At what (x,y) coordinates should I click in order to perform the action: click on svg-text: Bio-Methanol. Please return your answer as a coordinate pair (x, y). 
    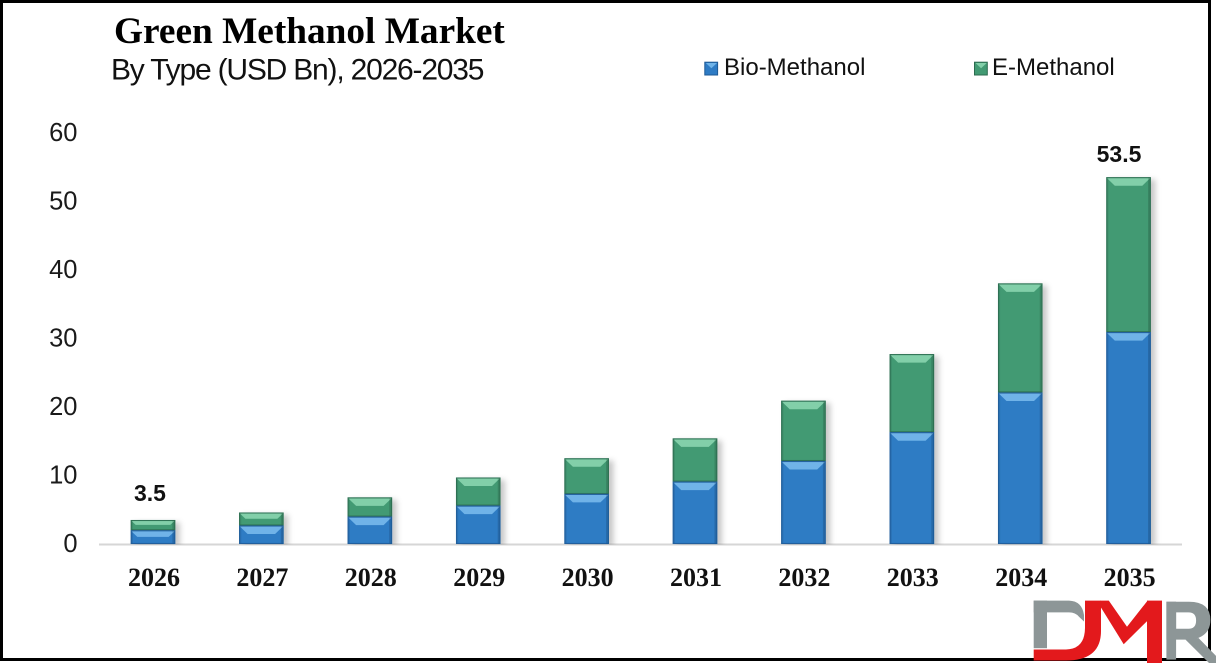
    Looking at the image, I should click on (794, 67).